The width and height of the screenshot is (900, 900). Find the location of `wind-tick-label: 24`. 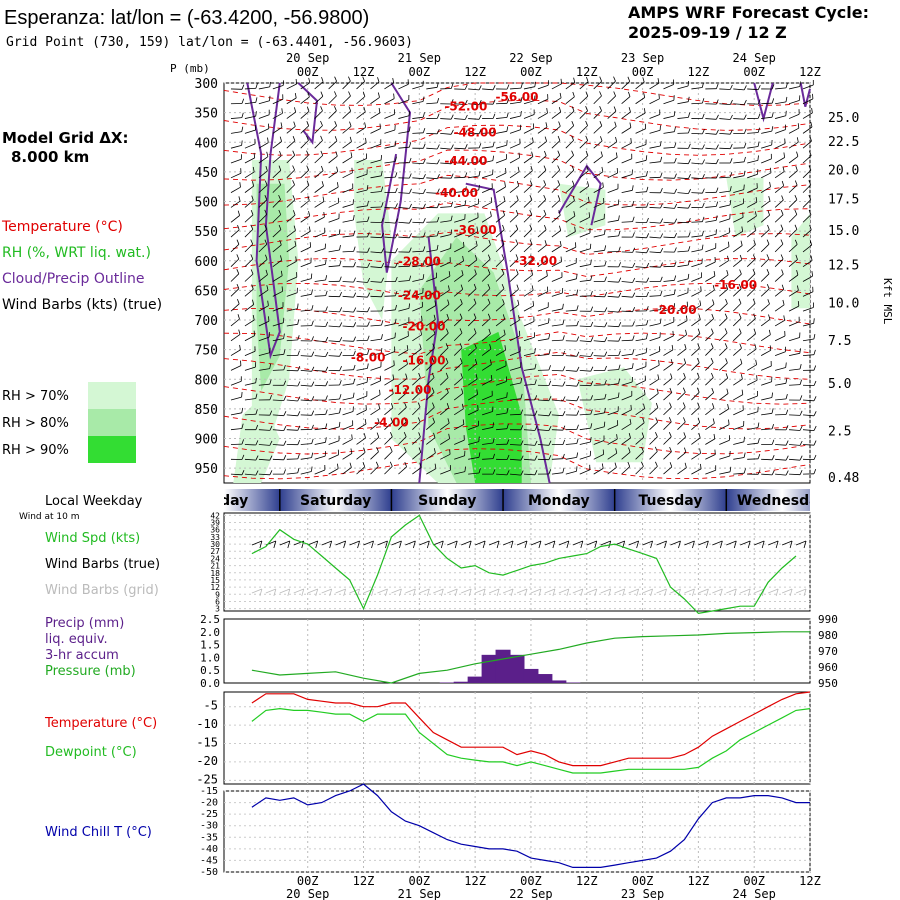

wind-tick-label: 24 is located at coordinates (215, 558).